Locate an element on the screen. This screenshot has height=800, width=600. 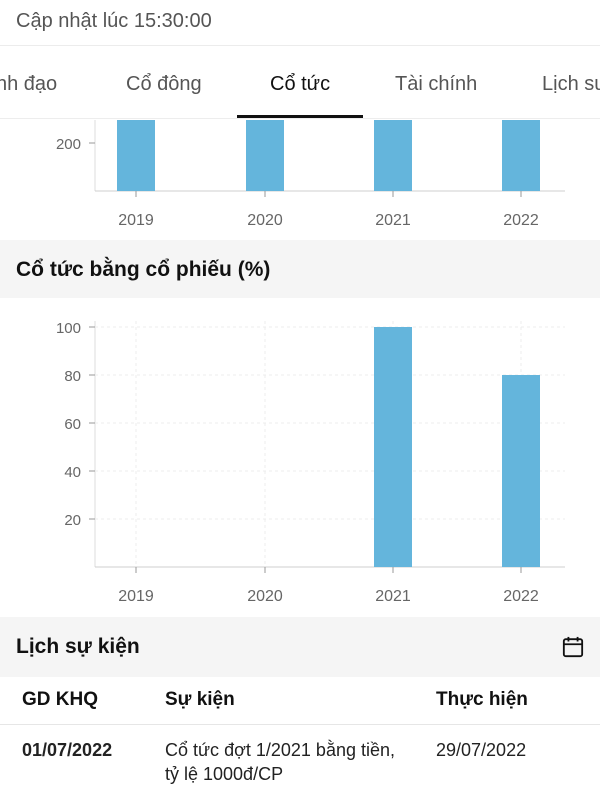
events-header: Lịch sự kiện is located at coordinates (300, 647).